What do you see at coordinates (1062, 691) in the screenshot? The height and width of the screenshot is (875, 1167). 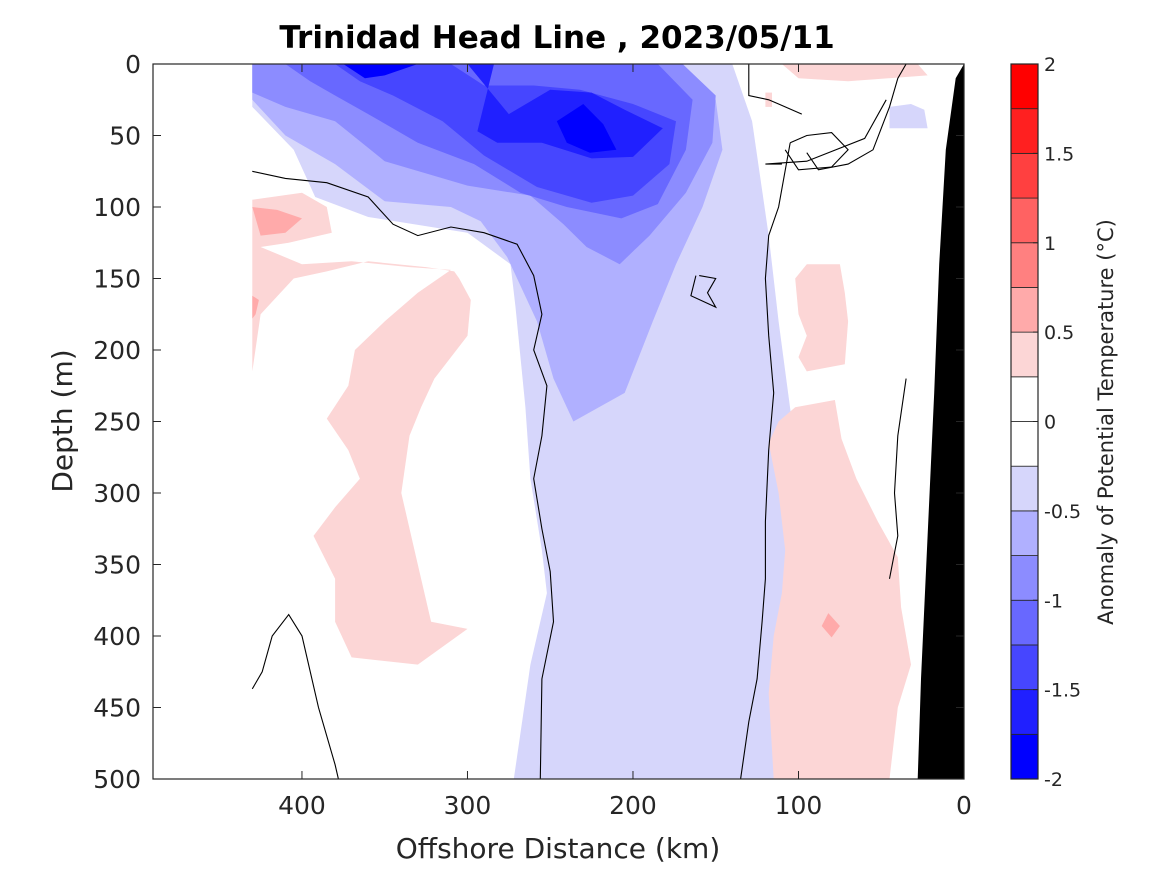 I see `colorbar-tick-label: -1.5` at bounding box center [1062, 691].